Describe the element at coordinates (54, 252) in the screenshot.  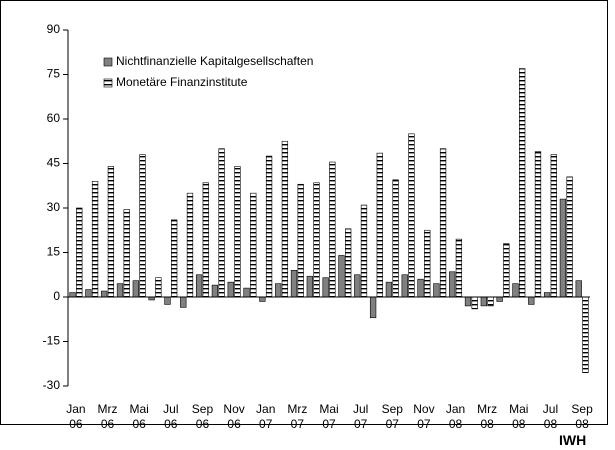
I see `y-tick-label: 15` at that location.